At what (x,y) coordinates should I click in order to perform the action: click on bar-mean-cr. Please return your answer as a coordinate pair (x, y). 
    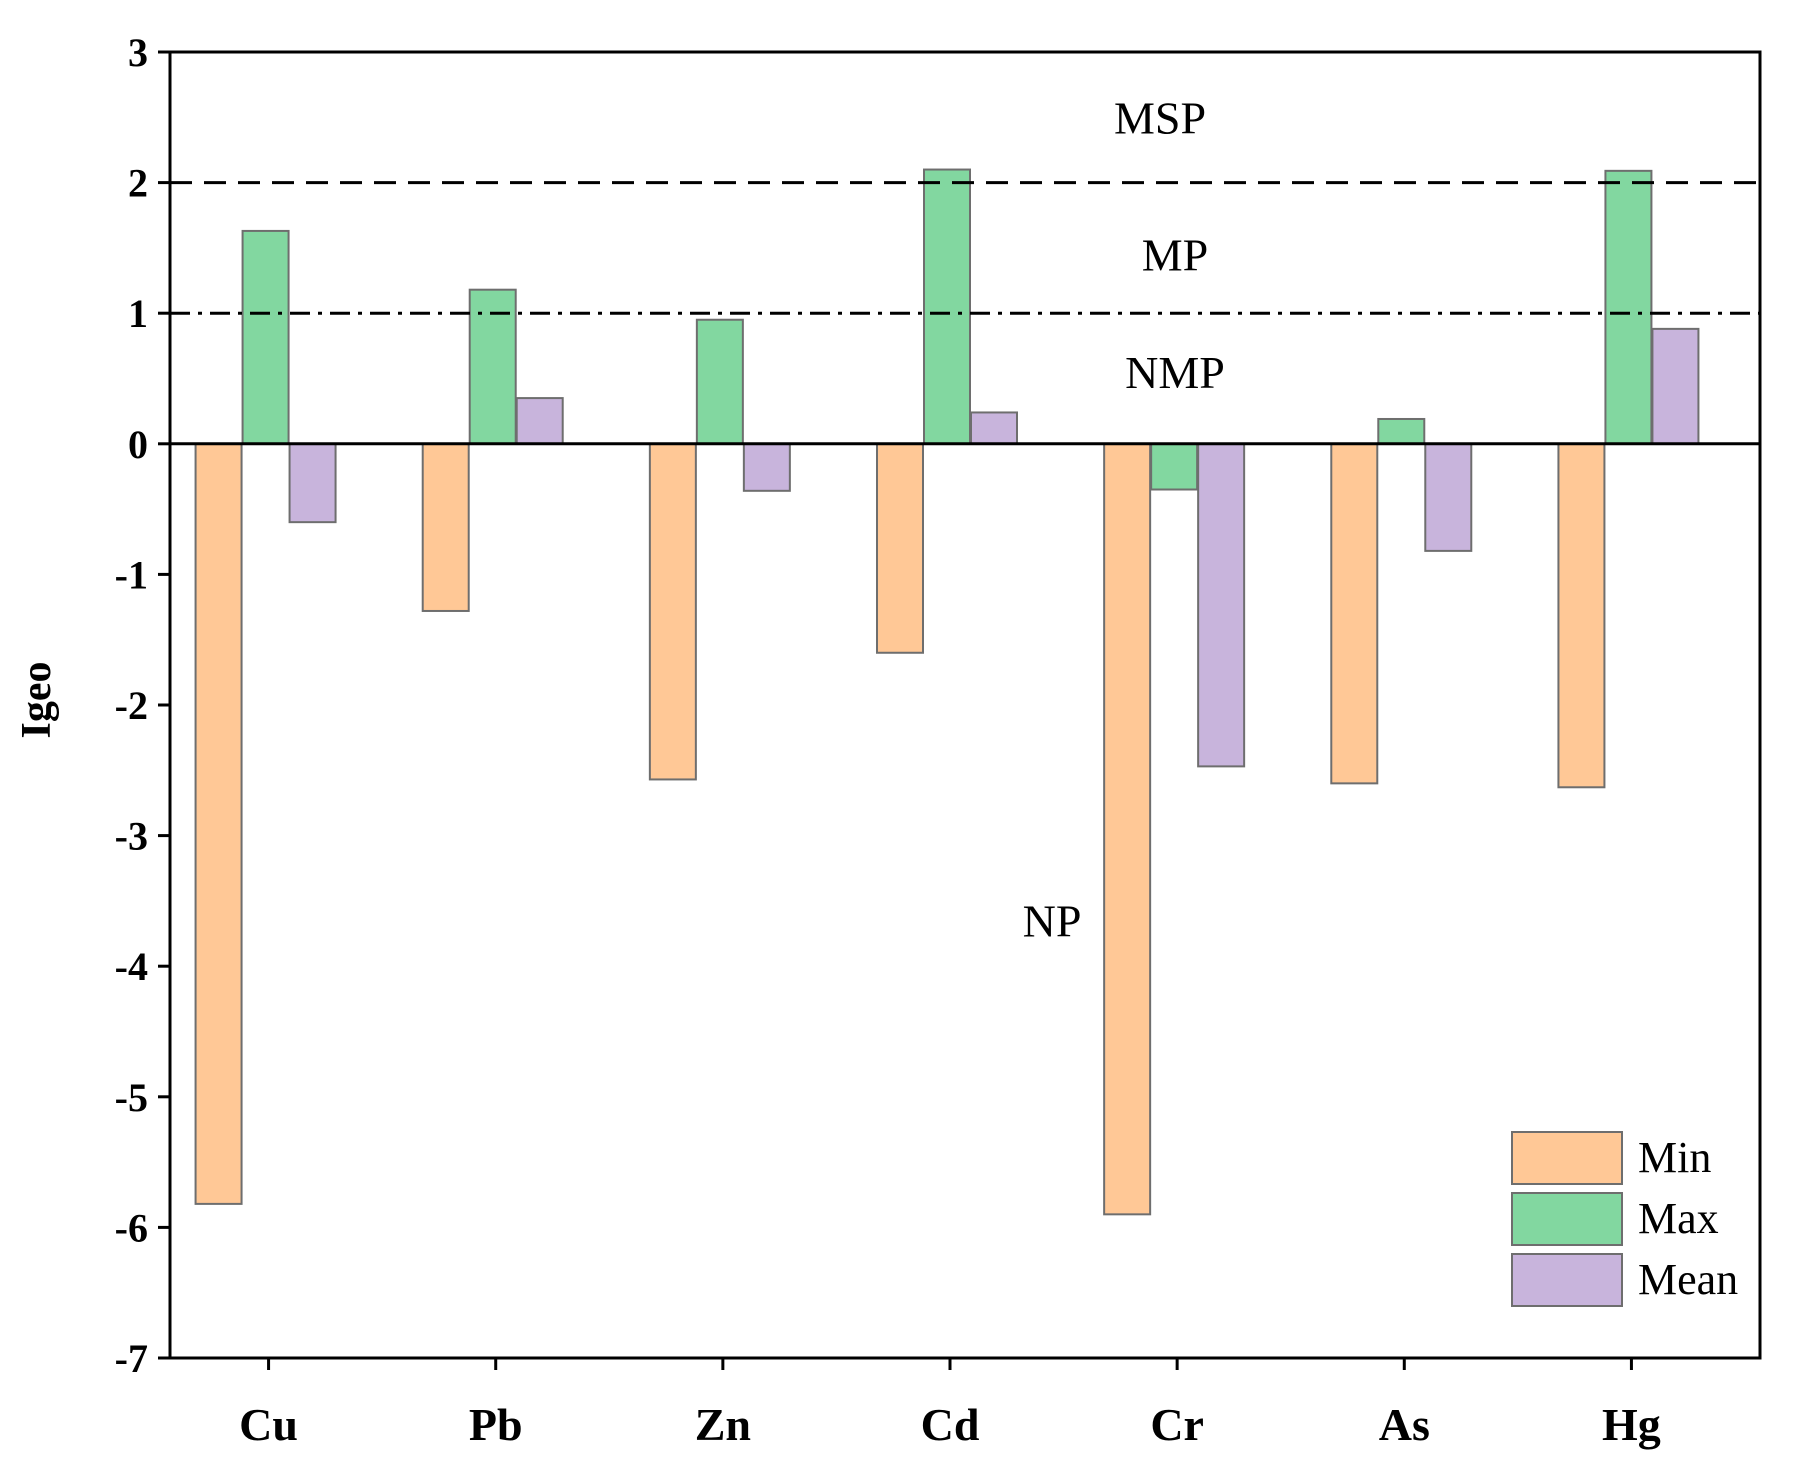
    Looking at the image, I should click on (1221, 605).